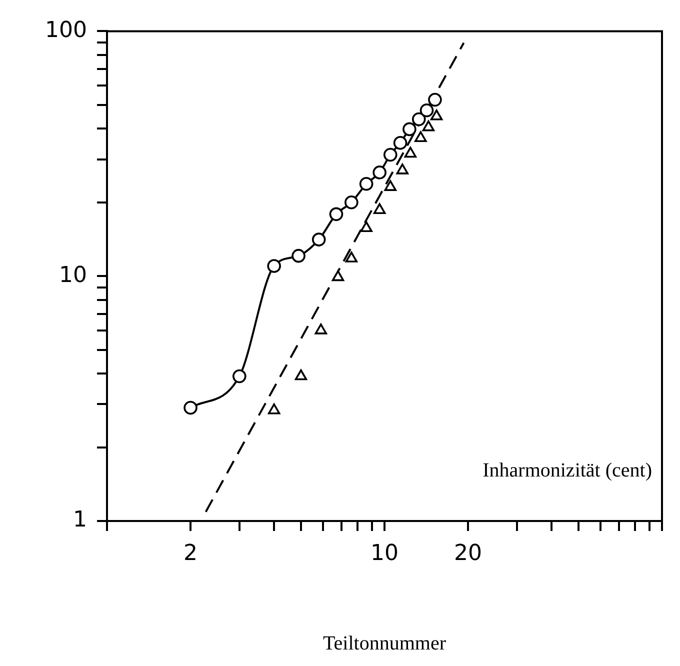  What do you see at coordinates (567, 470) in the screenshot?
I see `y-axis-title: Inharmonizität (cent)` at bounding box center [567, 470].